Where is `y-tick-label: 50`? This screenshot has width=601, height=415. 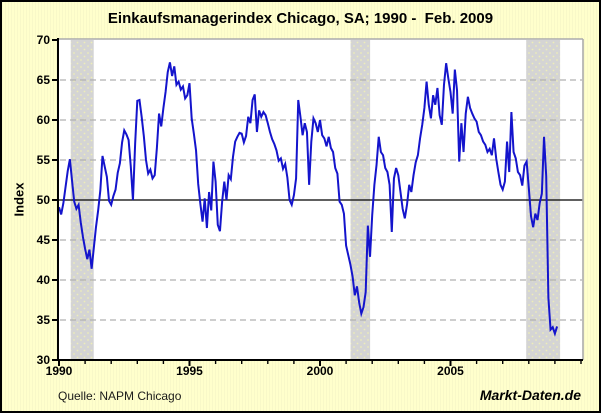 y-tick-label: 50 is located at coordinates (43, 200).